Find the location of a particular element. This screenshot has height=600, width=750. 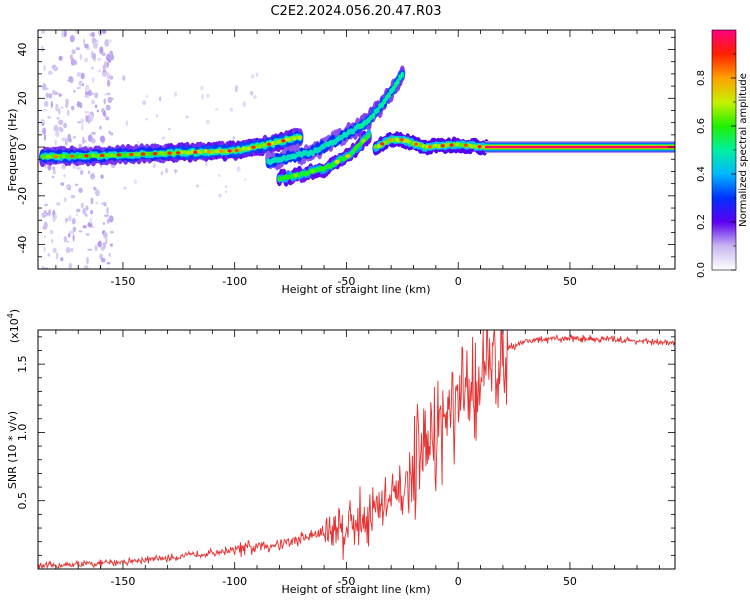

constant-frequency-line is located at coordinates (580, 147).